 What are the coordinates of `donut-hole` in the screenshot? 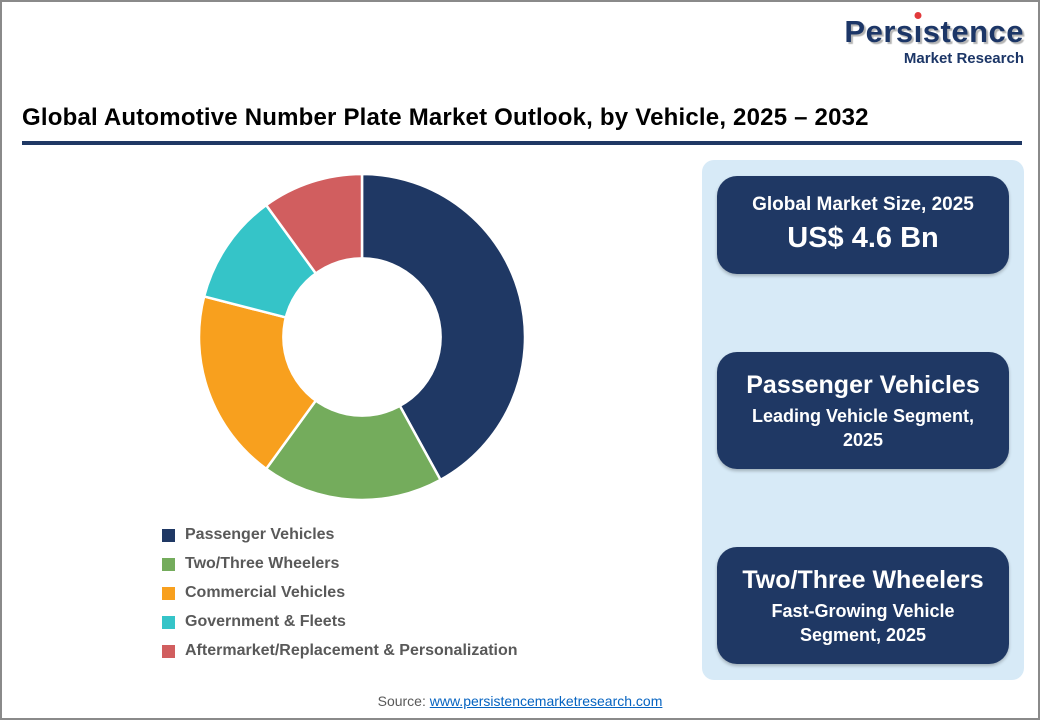 It's located at (362, 337).